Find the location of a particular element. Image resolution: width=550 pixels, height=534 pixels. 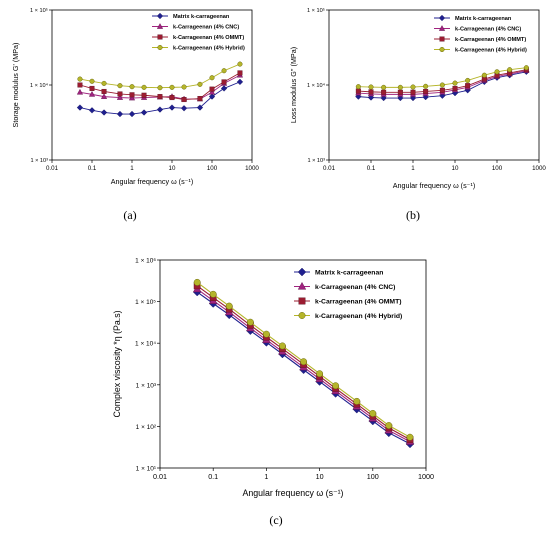

y-tick-label: 1 × 10⁶ is located at coordinates (145, 261).